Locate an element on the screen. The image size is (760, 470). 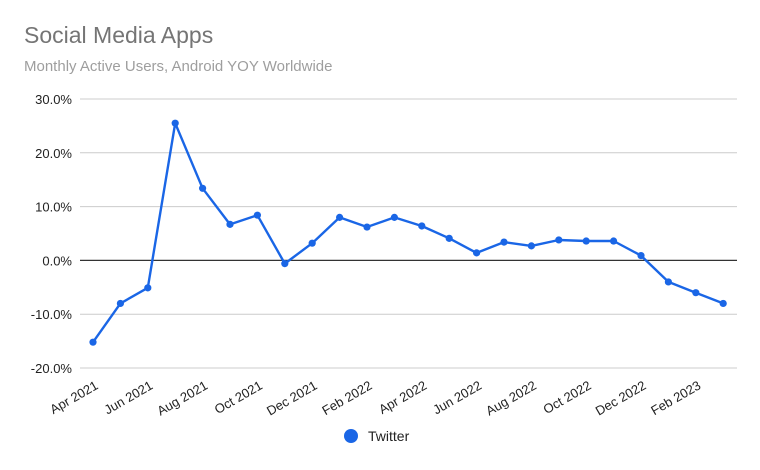
x-tick-label: Apr 2021 is located at coordinates (73, 397).